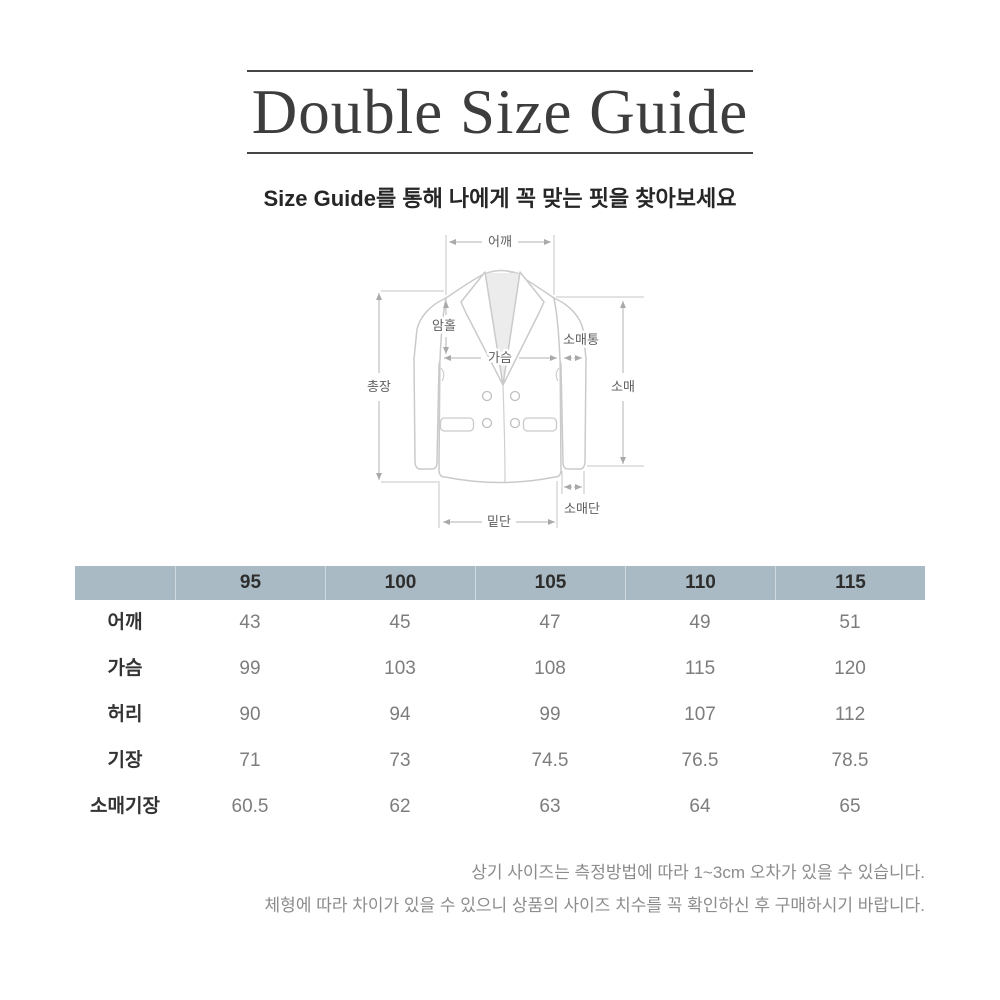  I want to click on size-value-cell: 107, so click(700, 714).